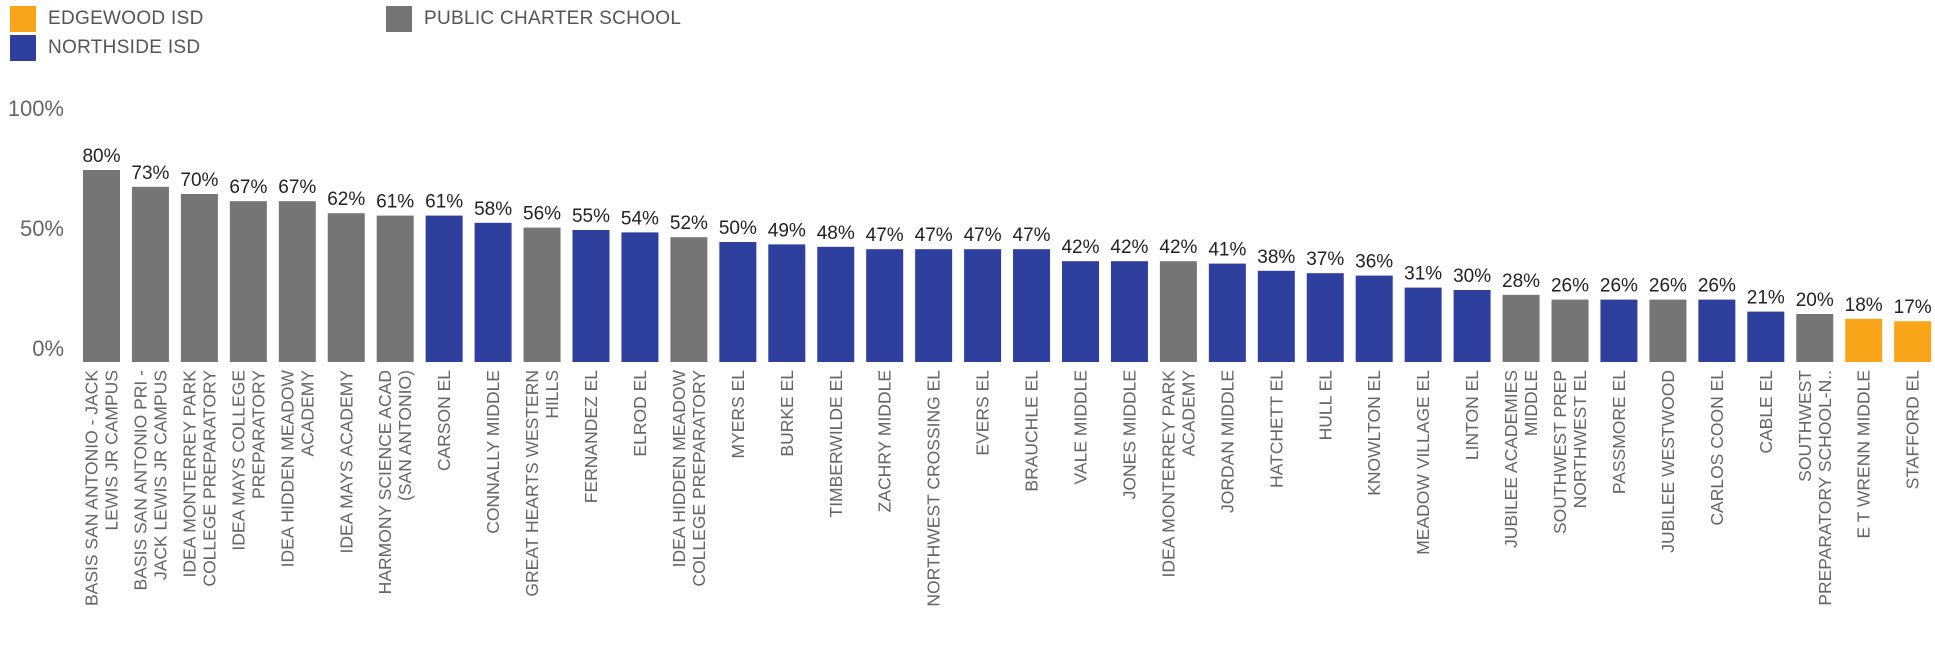  I want to click on x-tick-label: JUBILEE ACADEMIES MIDDLE, so click(1521, 459).